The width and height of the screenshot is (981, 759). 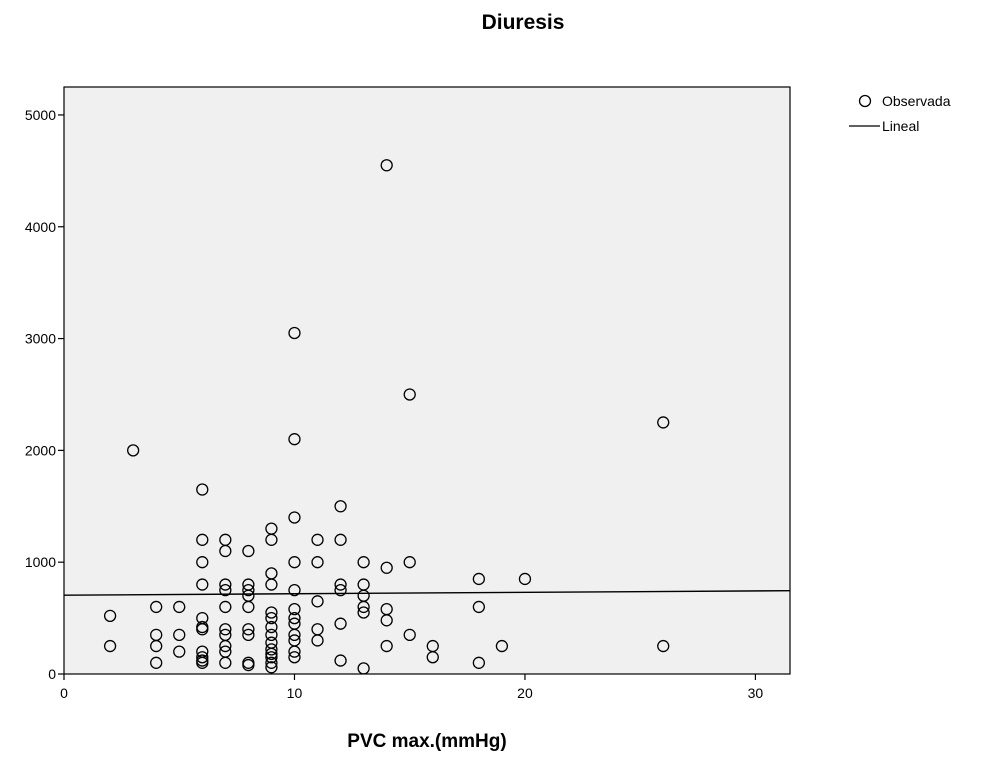 What do you see at coordinates (916, 101) in the screenshot?
I see `legend-label-observada: Observada` at bounding box center [916, 101].